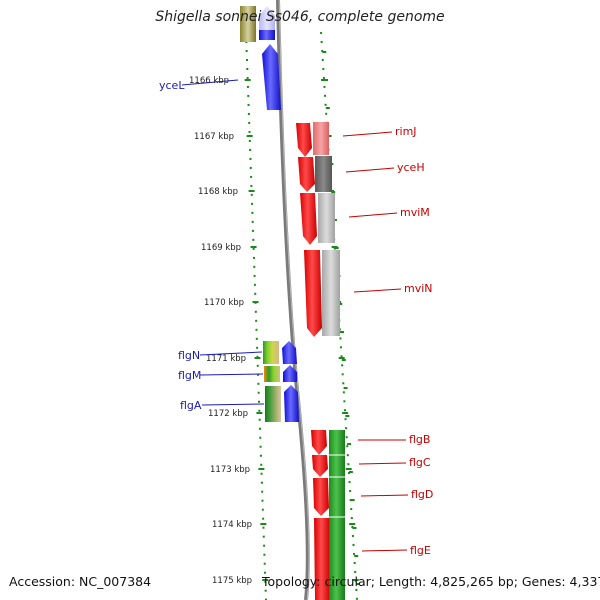  What do you see at coordinates (232, 525) in the screenshot?
I see `tick-label-1174: 1174 kbp` at bounding box center [232, 525].